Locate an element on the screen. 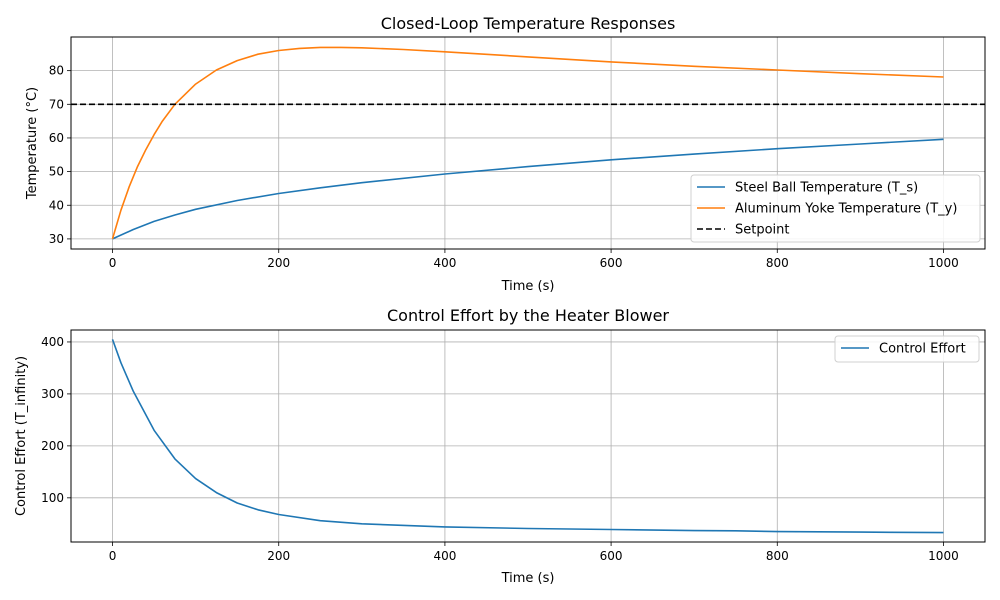  y-tick-label: 100 is located at coordinates (52, 498).